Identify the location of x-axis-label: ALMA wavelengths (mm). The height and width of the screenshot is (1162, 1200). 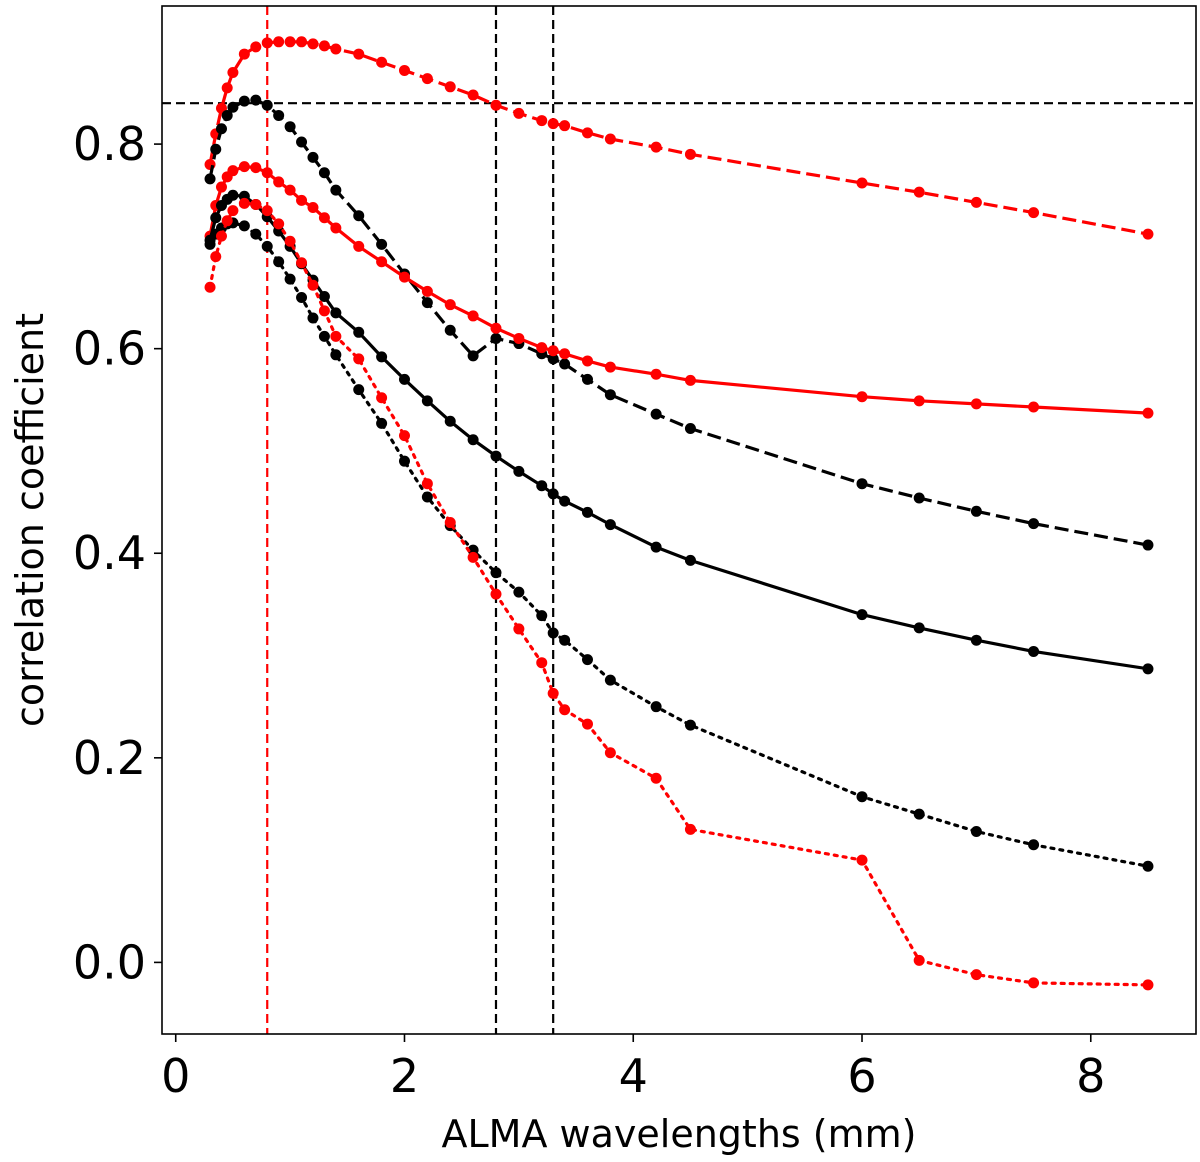
(679, 1134).